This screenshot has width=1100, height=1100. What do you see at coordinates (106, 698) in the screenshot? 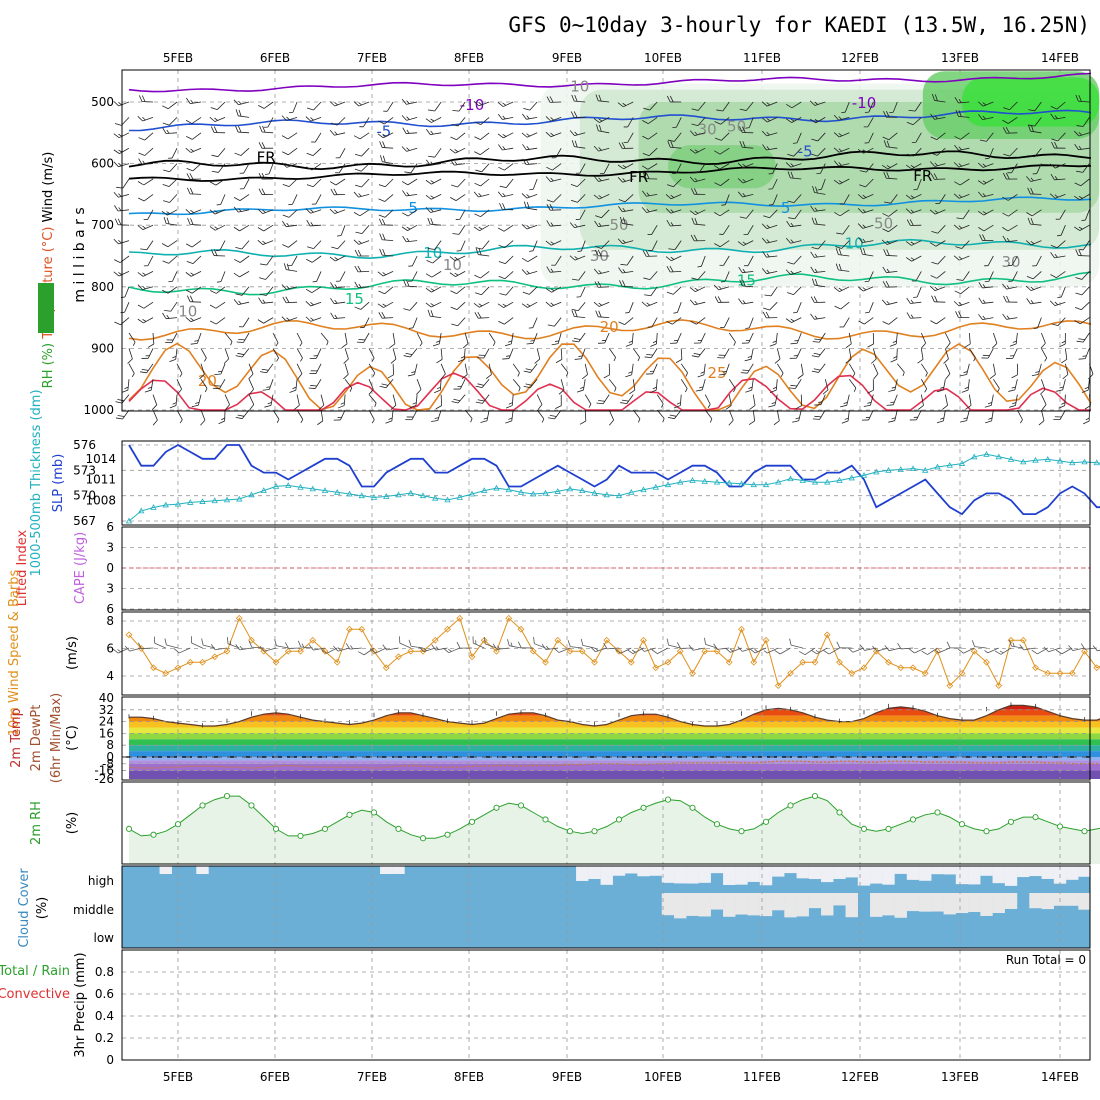
I see `temp-tick-label: 40` at bounding box center [106, 698].